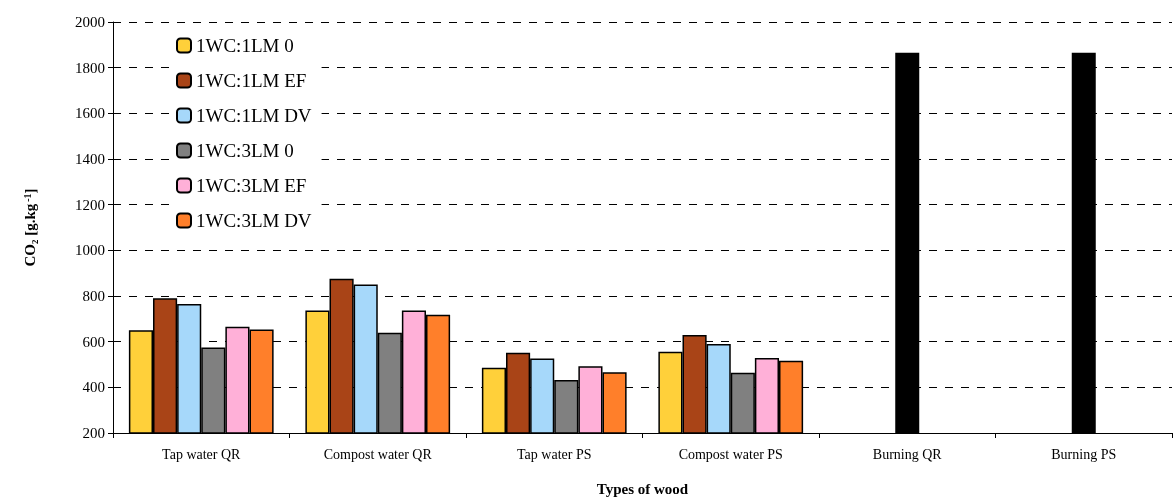  I want to click on x-tick-label: Tap water PS, so click(554, 454).